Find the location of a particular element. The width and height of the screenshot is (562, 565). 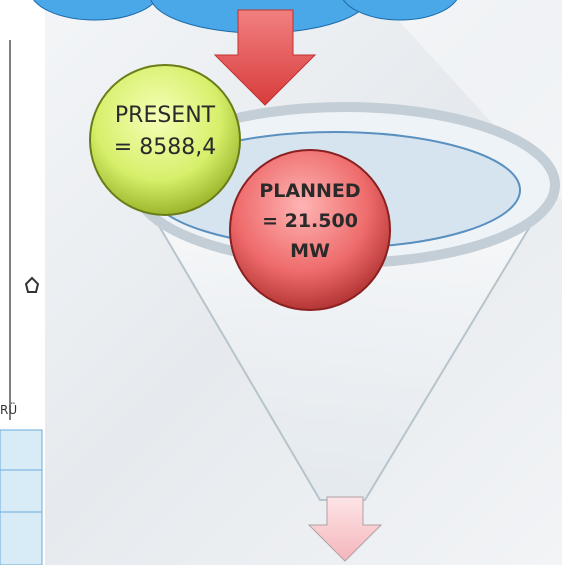

present-circle is located at coordinates (165, 140).